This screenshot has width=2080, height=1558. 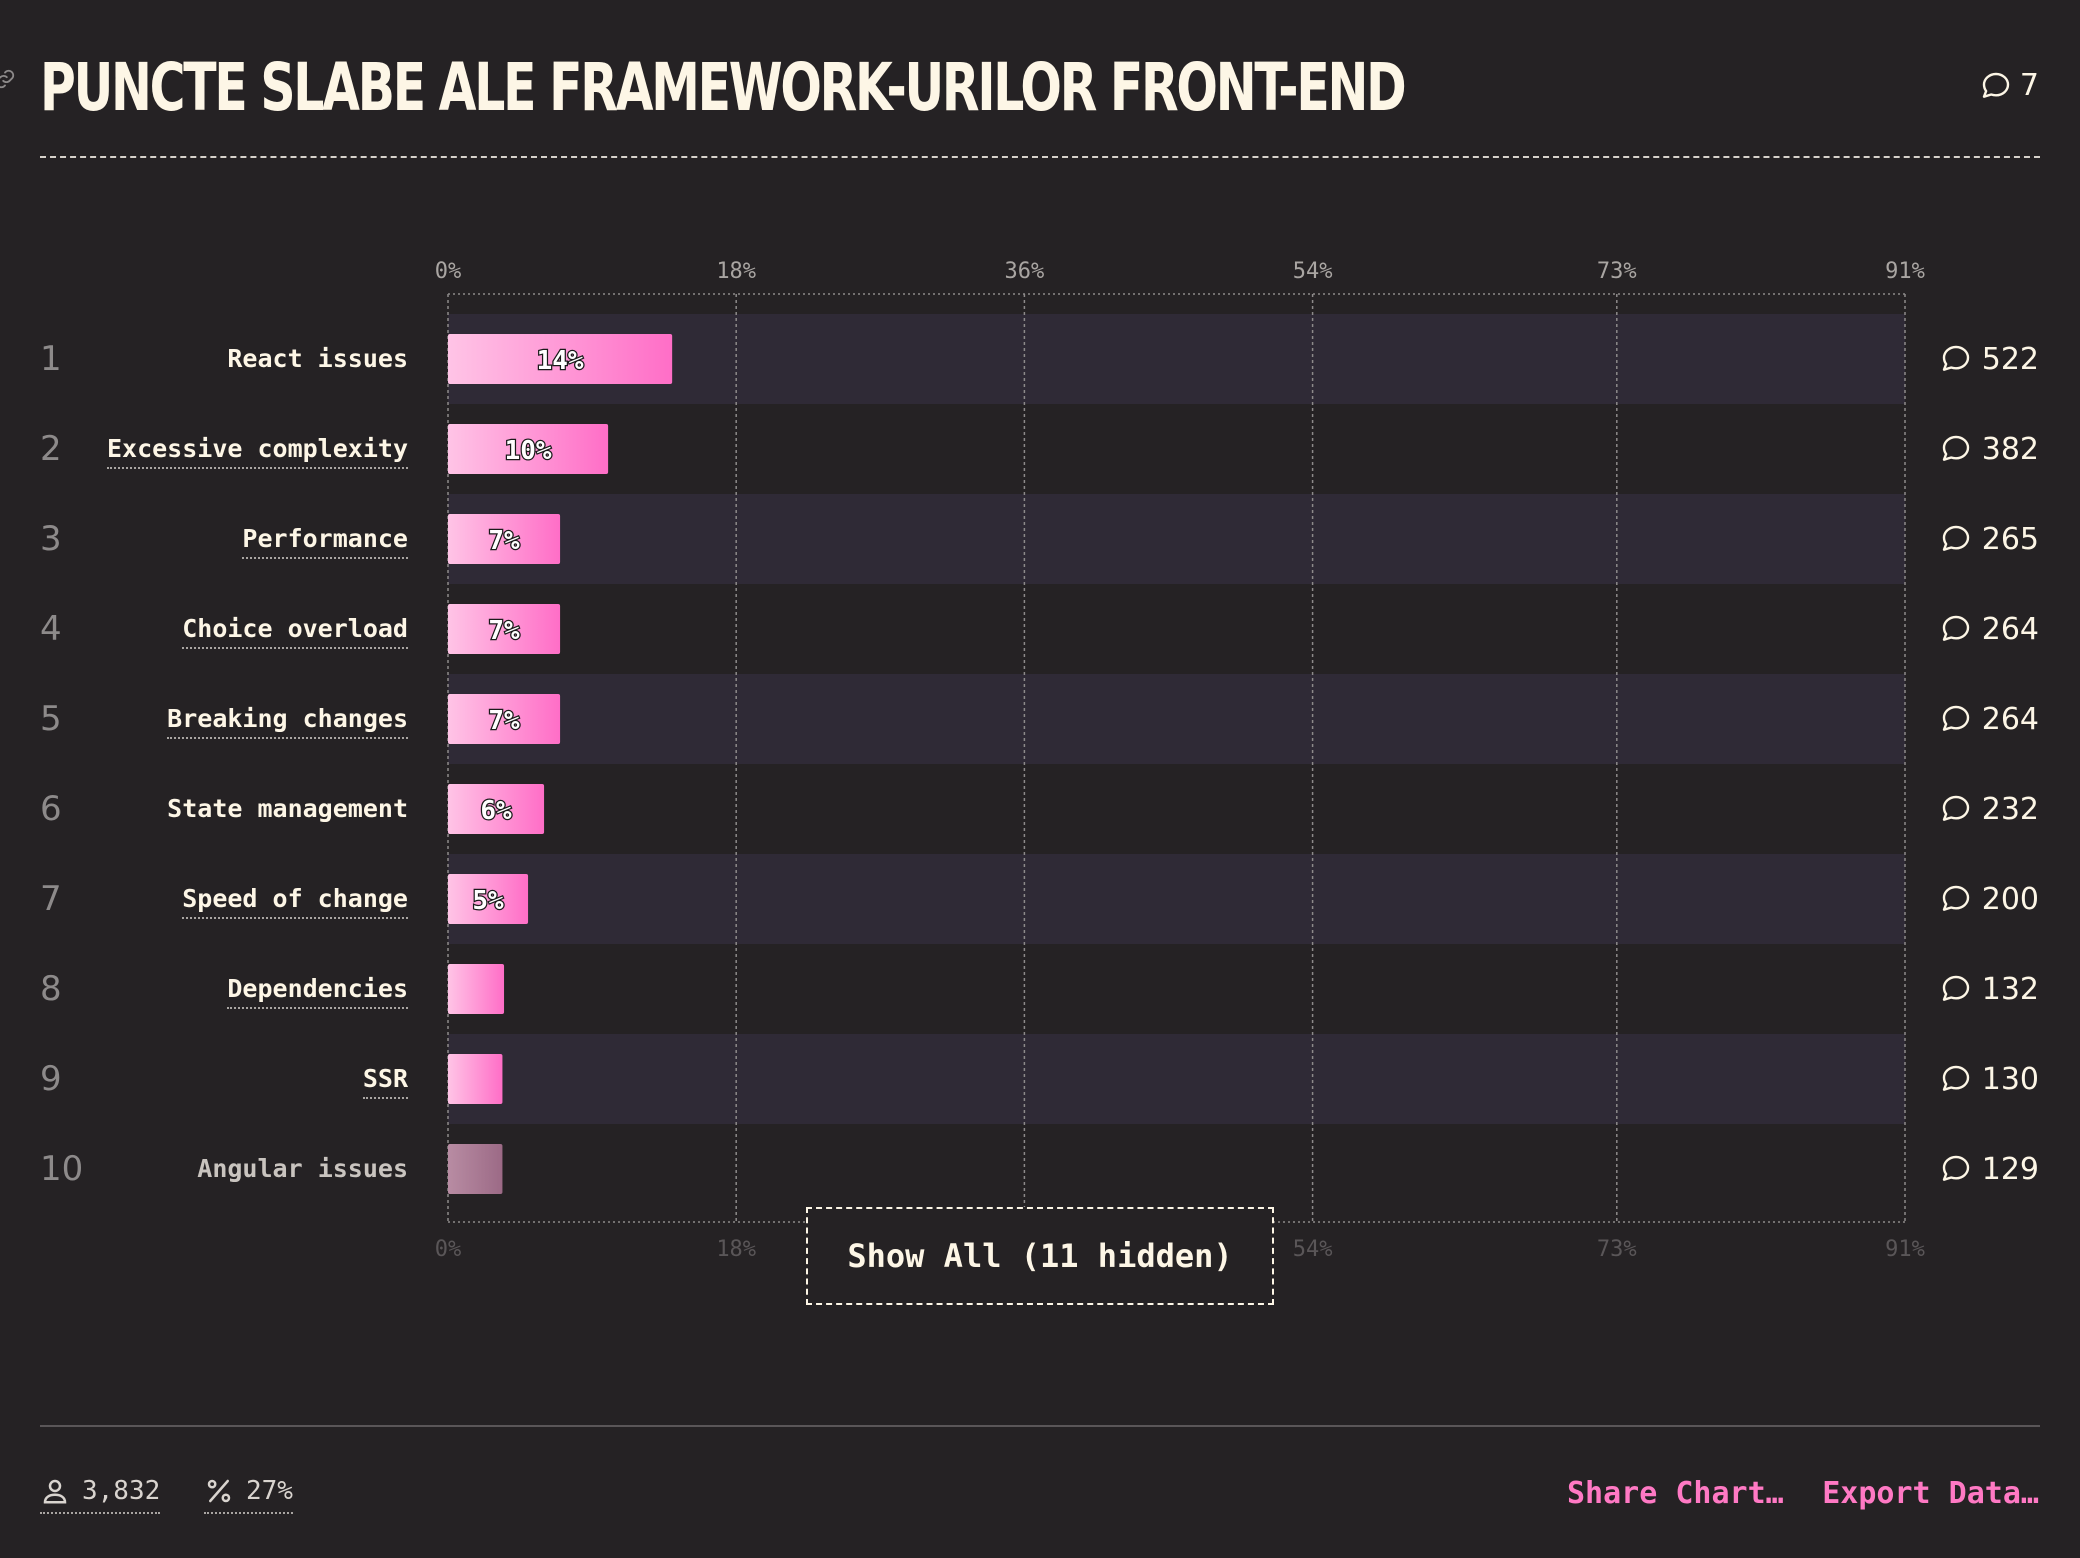 What do you see at coordinates (51, 359) in the screenshot?
I see `row-rank: 1` at bounding box center [51, 359].